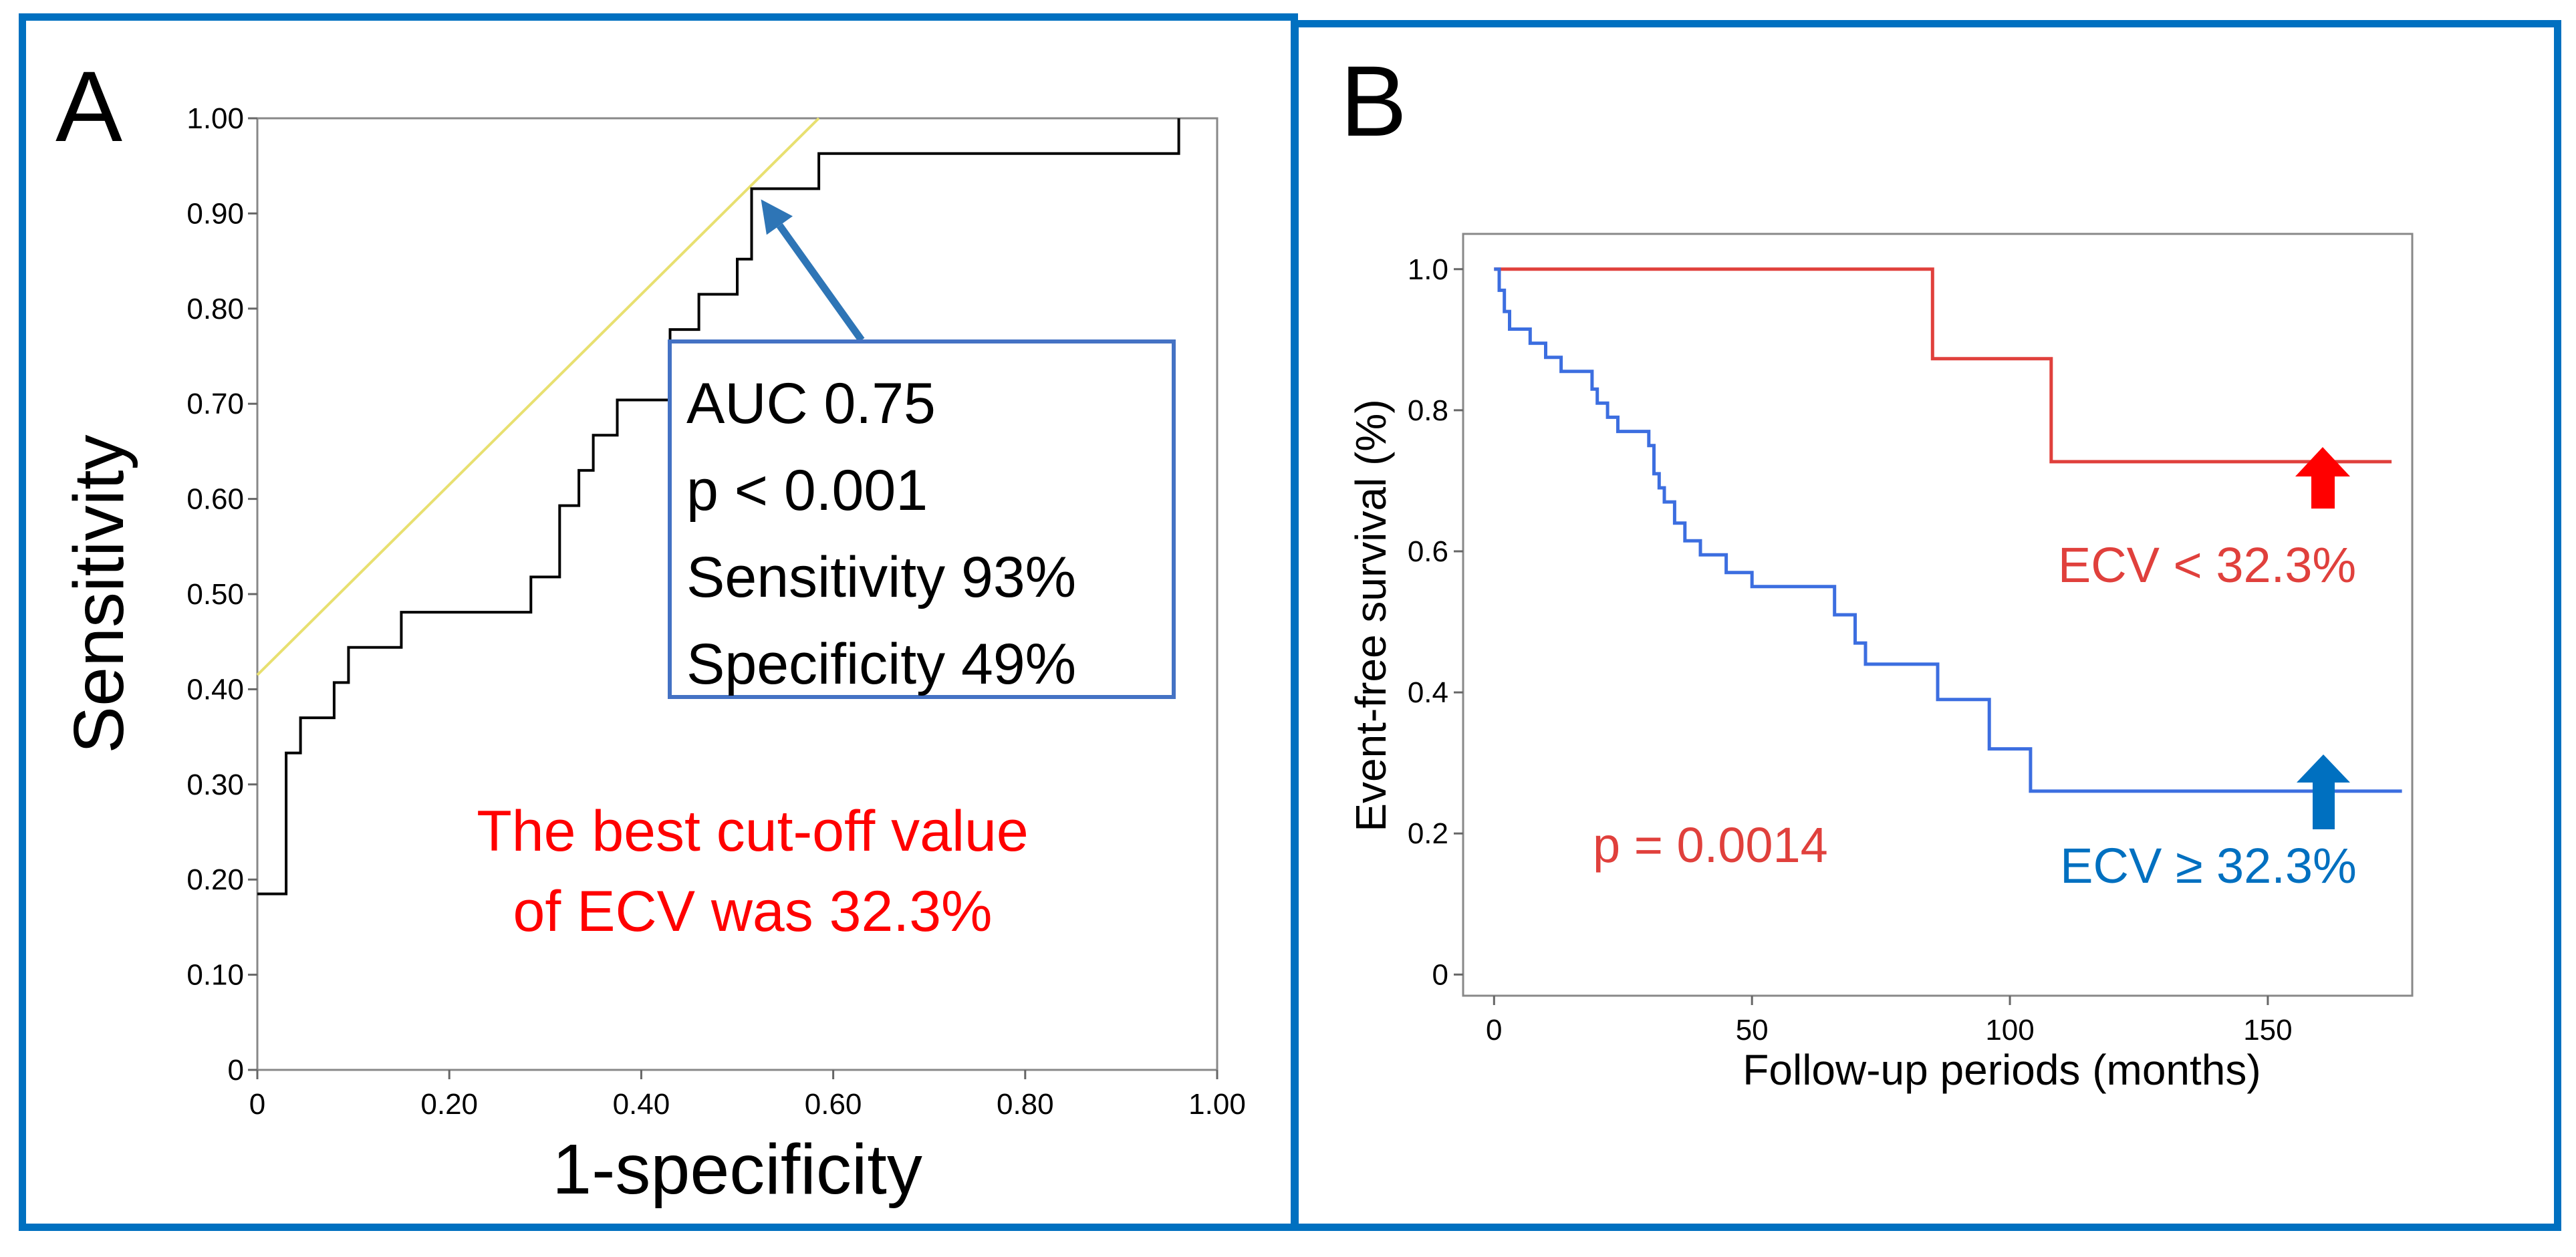 The width and height of the screenshot is (2576, 1257). I want to click on roc-stat-sensitivity: Sensitivity 93%, so click(881, 577).